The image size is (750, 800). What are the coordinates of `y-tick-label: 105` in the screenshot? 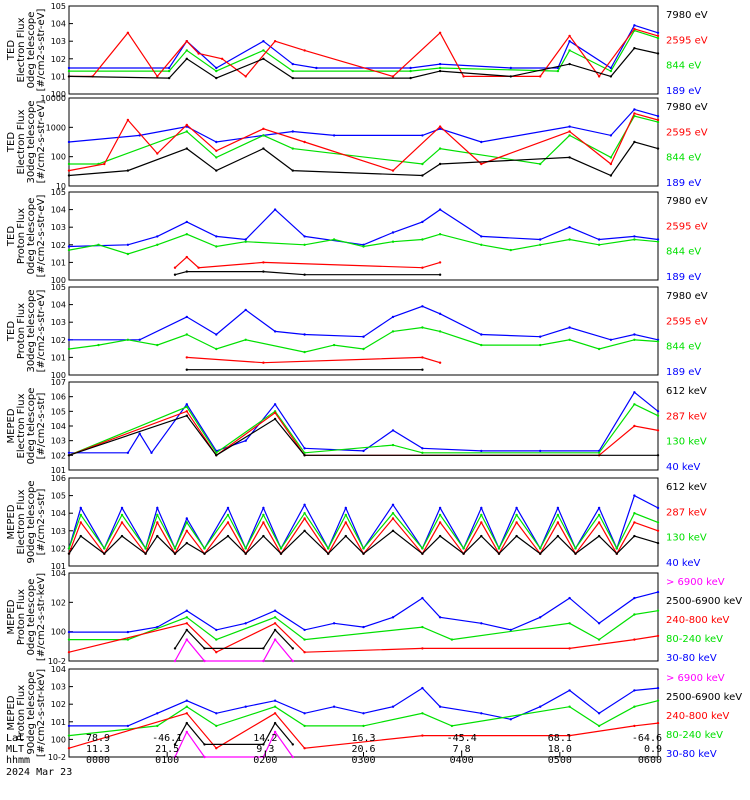 It's located at (58, 192).